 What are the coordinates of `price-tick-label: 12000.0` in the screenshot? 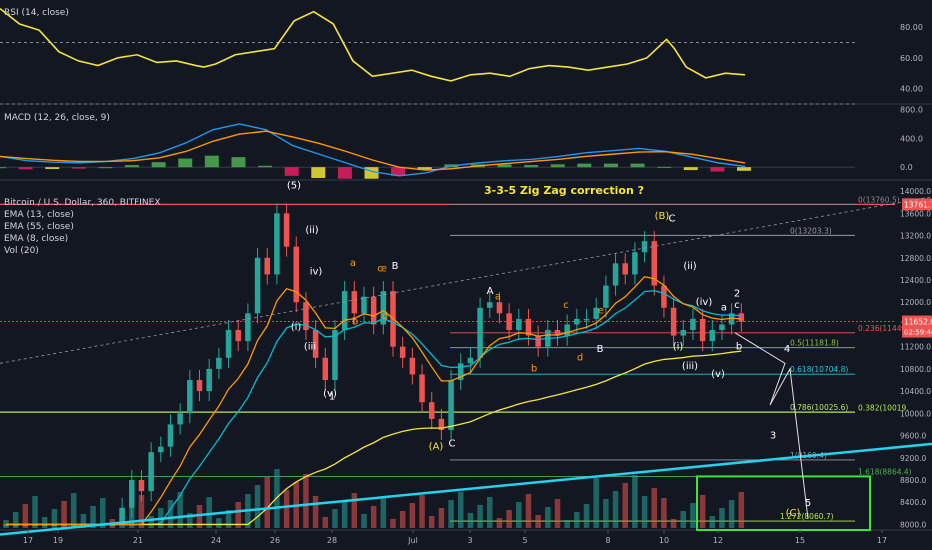 It's located at (915, 302).